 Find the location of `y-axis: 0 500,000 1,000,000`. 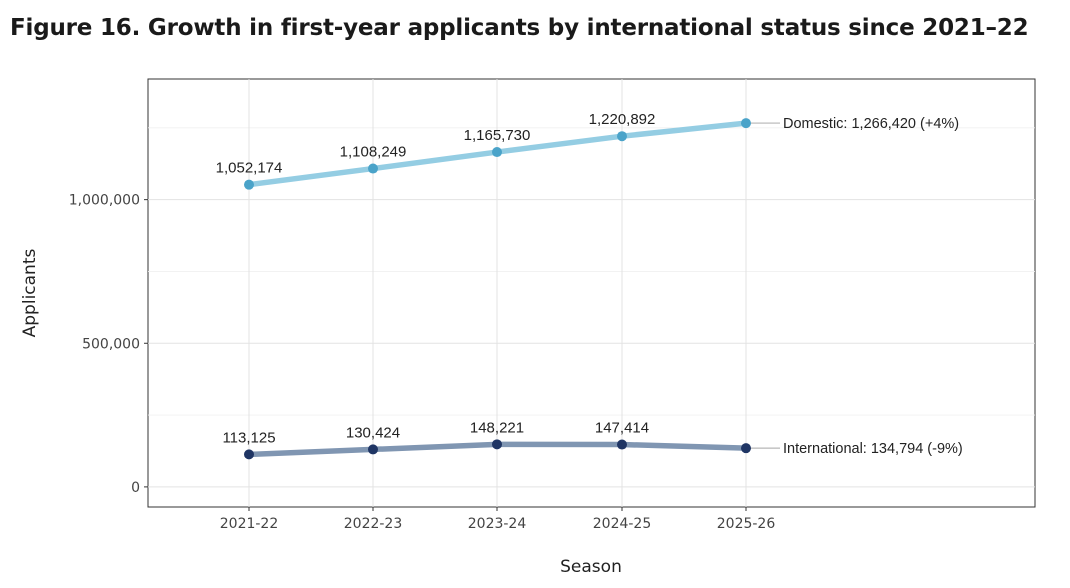

y-axis: 0 500,000 1,000,000 is located at coordinates (108, 344).